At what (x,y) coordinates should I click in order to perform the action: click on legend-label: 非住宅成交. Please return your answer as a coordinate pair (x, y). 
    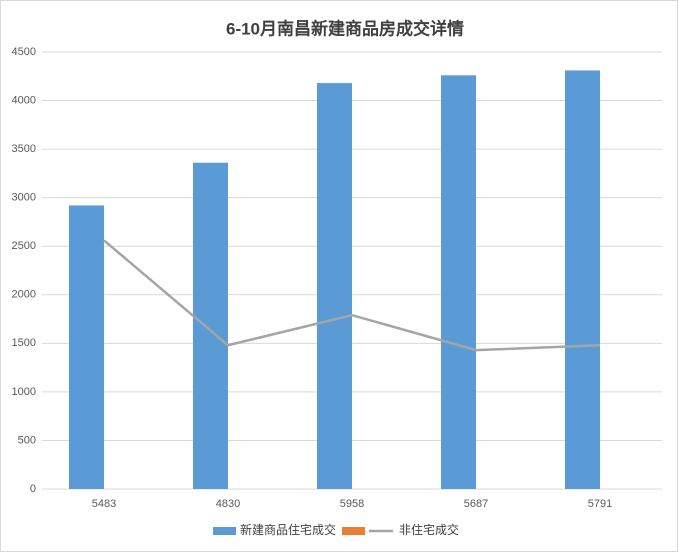
    Looking at the image, I should click on (429, 529).